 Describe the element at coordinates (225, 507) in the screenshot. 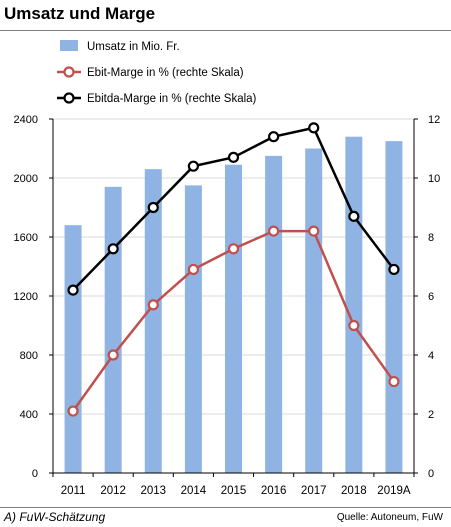

I see `bottom-rule` at that location.